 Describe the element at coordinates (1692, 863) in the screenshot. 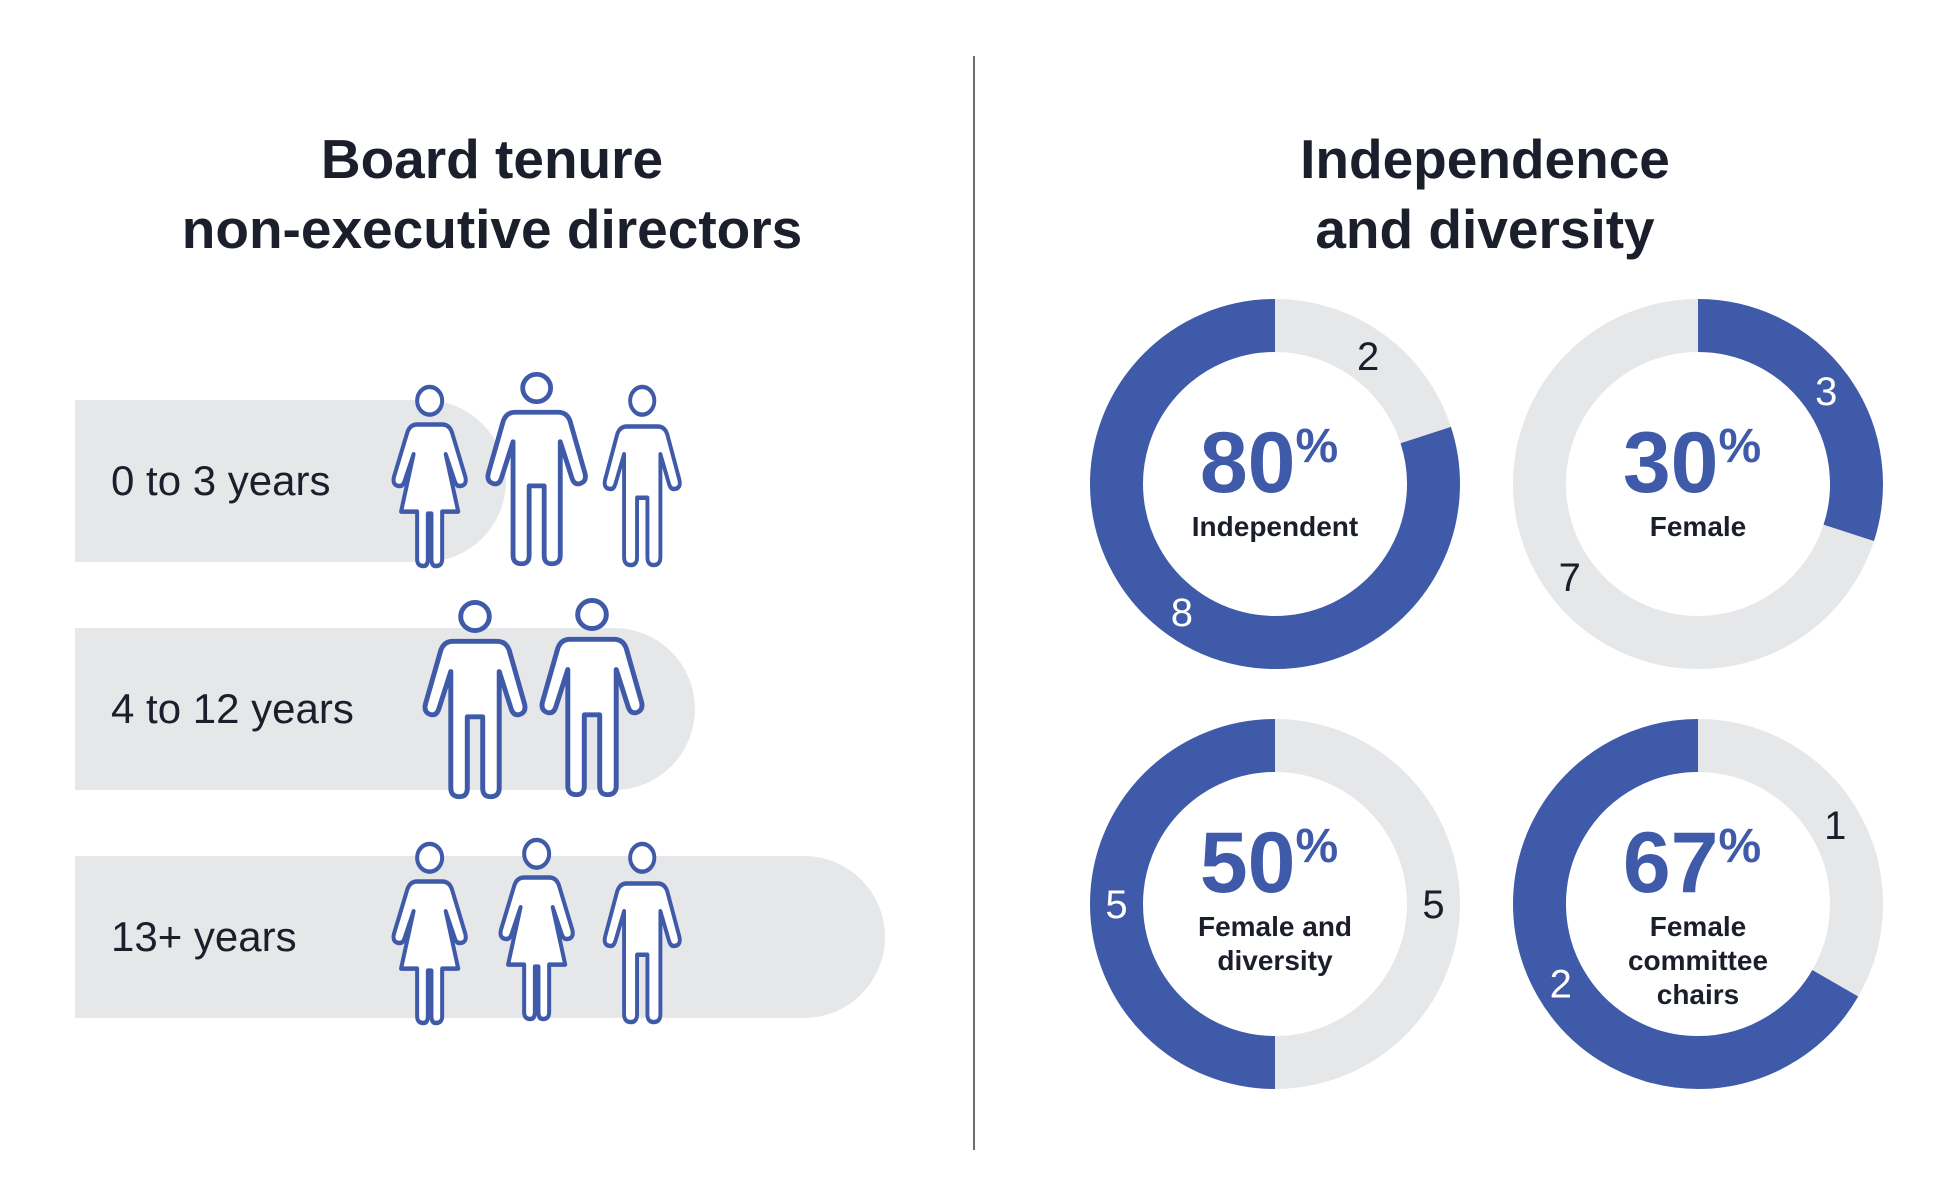

I see `percent-value: 67%` at that location.